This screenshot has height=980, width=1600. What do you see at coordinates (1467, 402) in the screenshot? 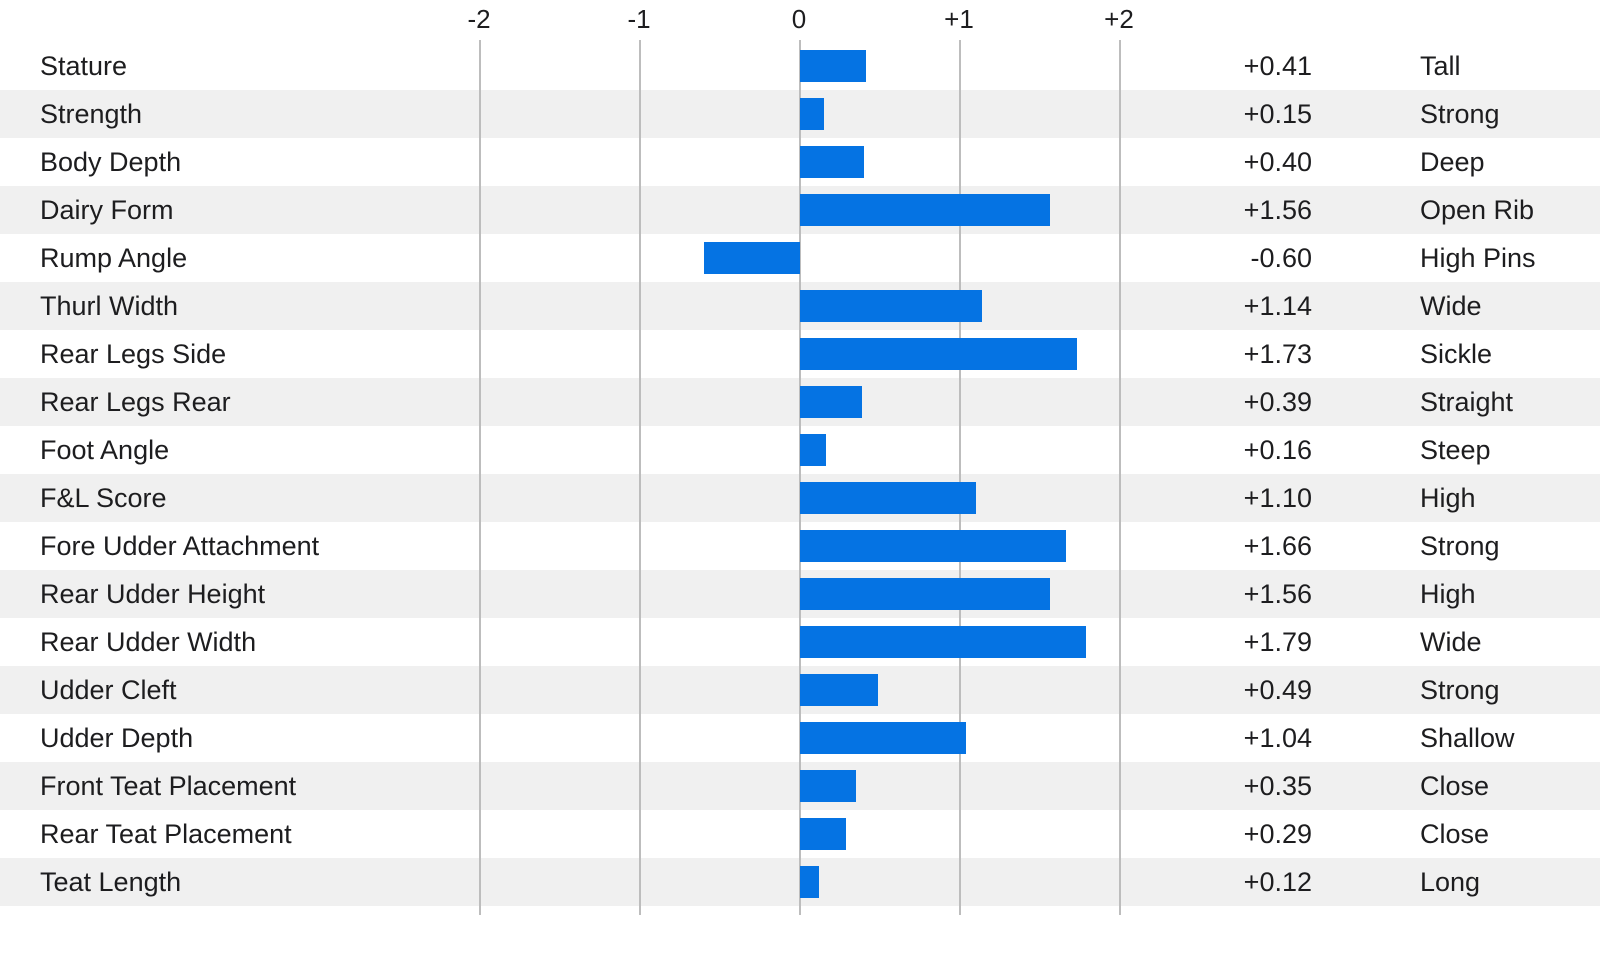
I see `trait-descriptor: Straight` at bounding box center [1467, 402].